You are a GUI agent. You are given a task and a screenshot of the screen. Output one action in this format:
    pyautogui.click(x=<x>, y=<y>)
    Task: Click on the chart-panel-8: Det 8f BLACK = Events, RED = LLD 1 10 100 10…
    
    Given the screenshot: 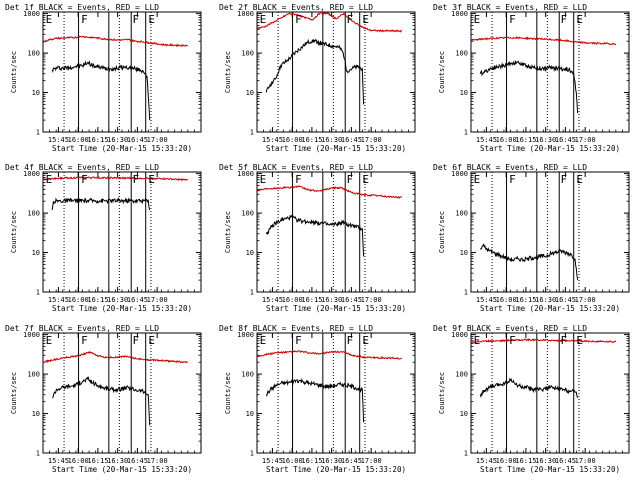 What is the action you would take?
    pyautogui.click(x=317, y=399)
    